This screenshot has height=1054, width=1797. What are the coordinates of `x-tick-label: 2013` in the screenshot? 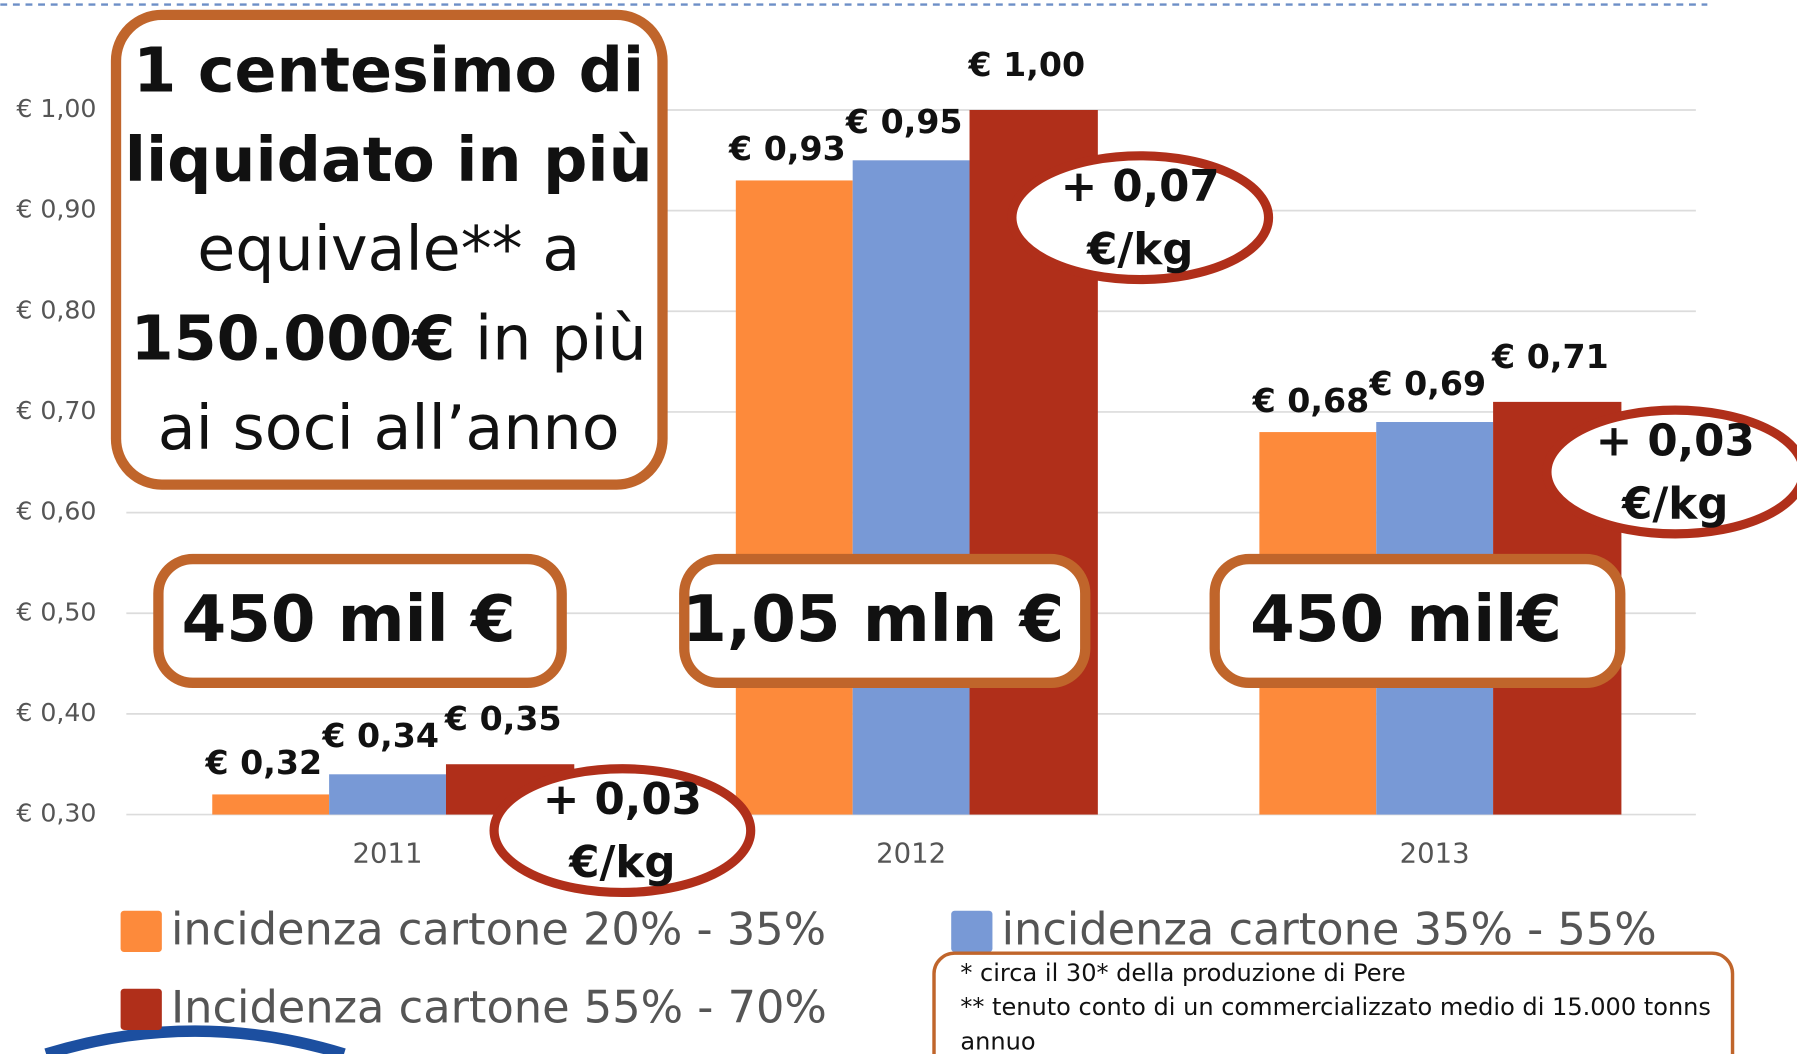 It's located at (1435, 854).